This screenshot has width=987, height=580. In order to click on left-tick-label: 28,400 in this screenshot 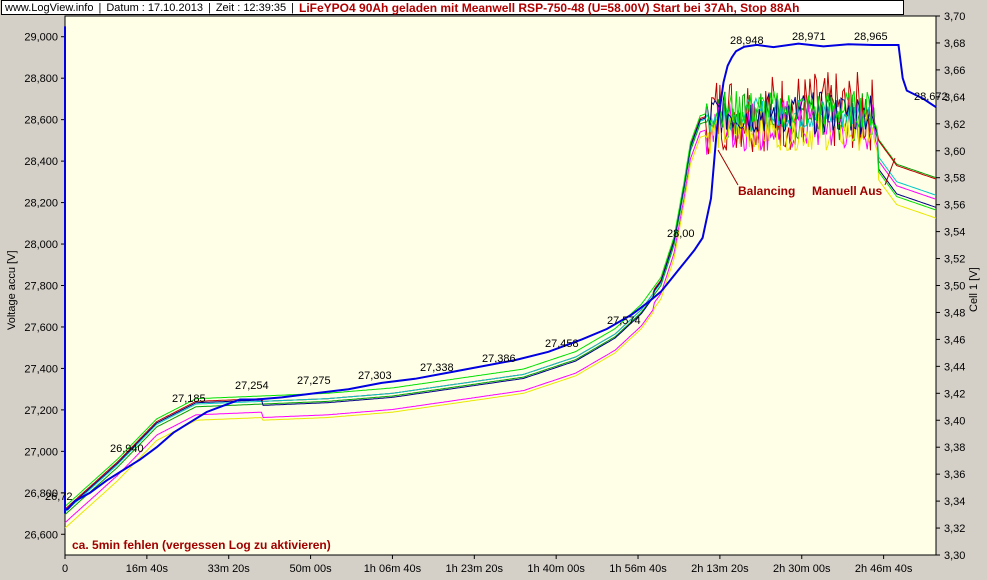, I will do `click(41, 162)`.